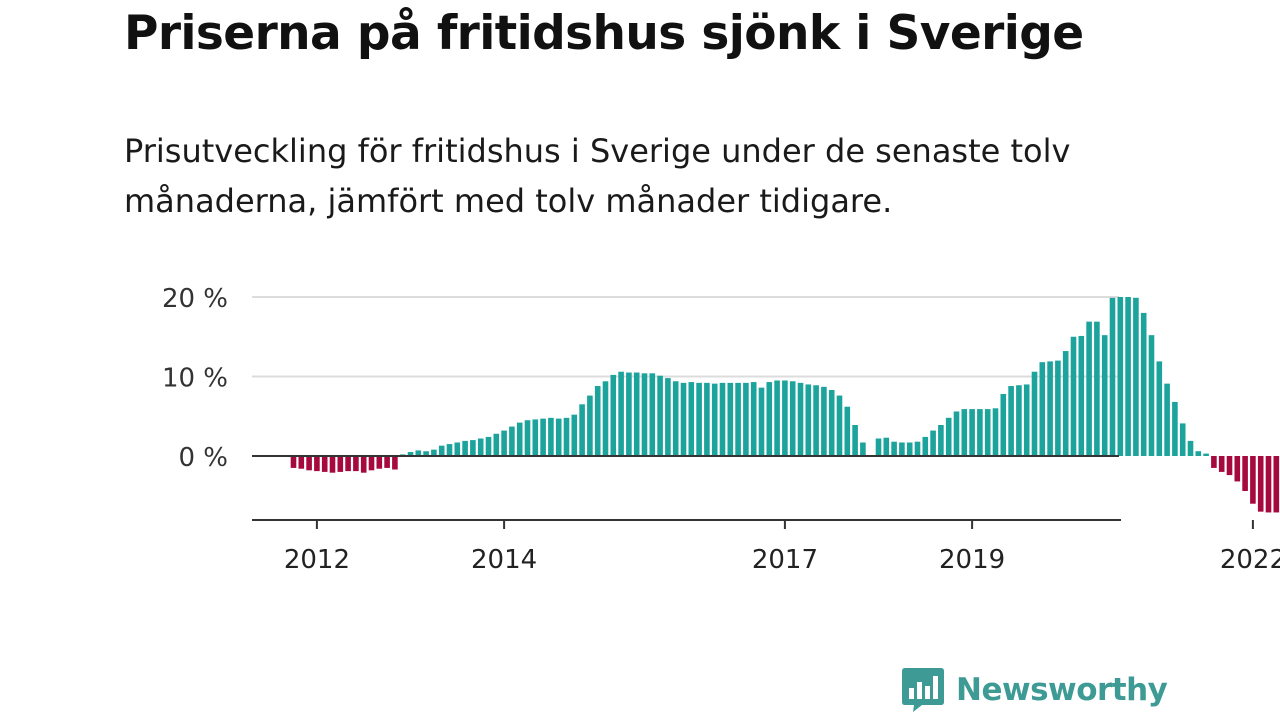 This screenshot has height=720, width=1280. What do you see at coordinates (604, 33) in the screenshot?
I see `chart-title: Priserna på fritidshus sjönk i Sverige` at bounding box center [604, 33].